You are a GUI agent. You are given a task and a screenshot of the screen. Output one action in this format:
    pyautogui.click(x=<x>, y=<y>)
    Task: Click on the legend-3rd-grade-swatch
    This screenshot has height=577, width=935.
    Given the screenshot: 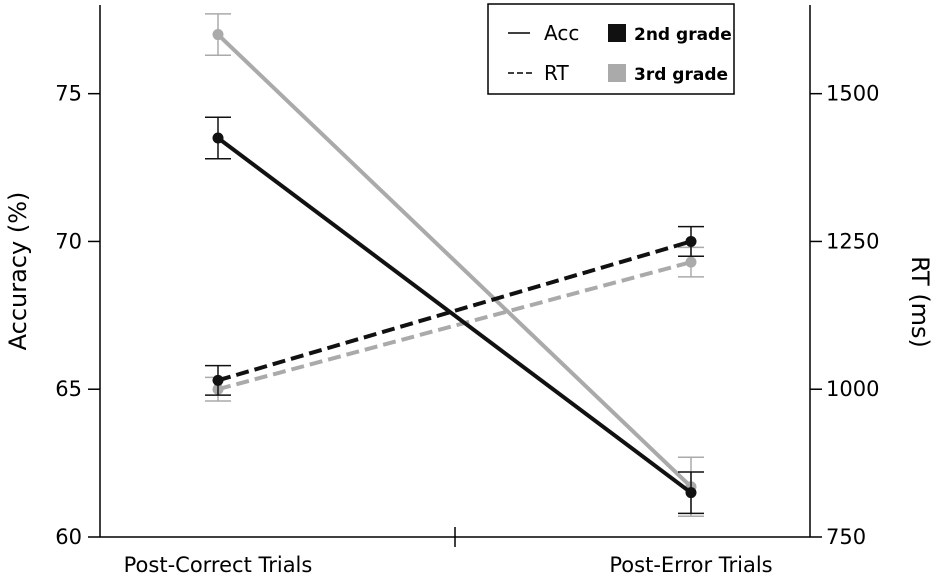 What is the action you would take?
    pyautogui.click(x=617, y=73)
    